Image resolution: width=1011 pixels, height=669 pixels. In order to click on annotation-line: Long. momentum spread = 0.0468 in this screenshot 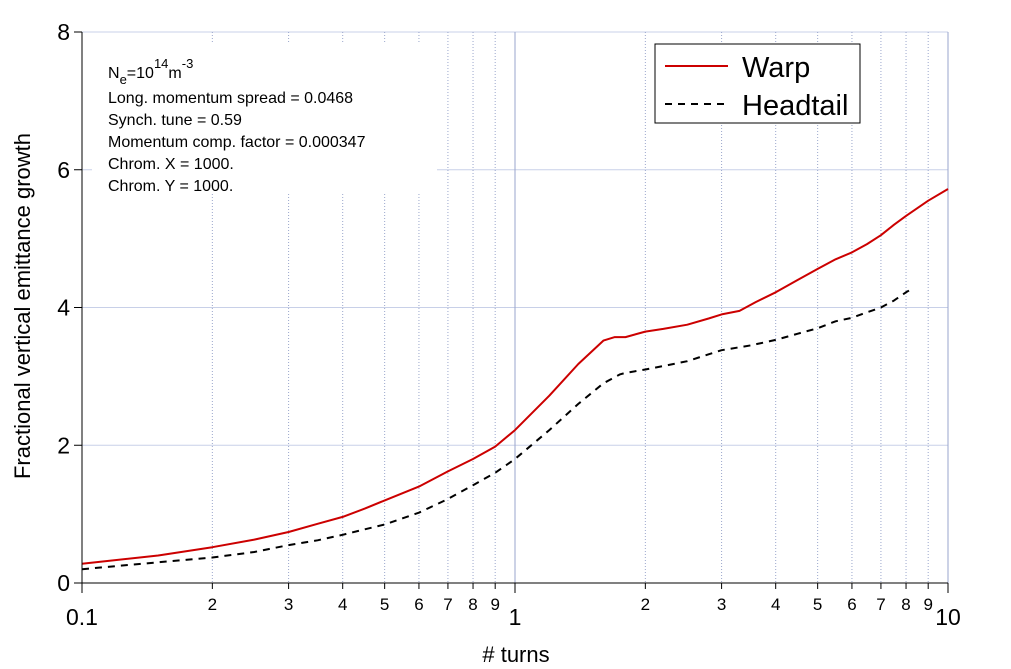, I will do `click(230, 98)`.